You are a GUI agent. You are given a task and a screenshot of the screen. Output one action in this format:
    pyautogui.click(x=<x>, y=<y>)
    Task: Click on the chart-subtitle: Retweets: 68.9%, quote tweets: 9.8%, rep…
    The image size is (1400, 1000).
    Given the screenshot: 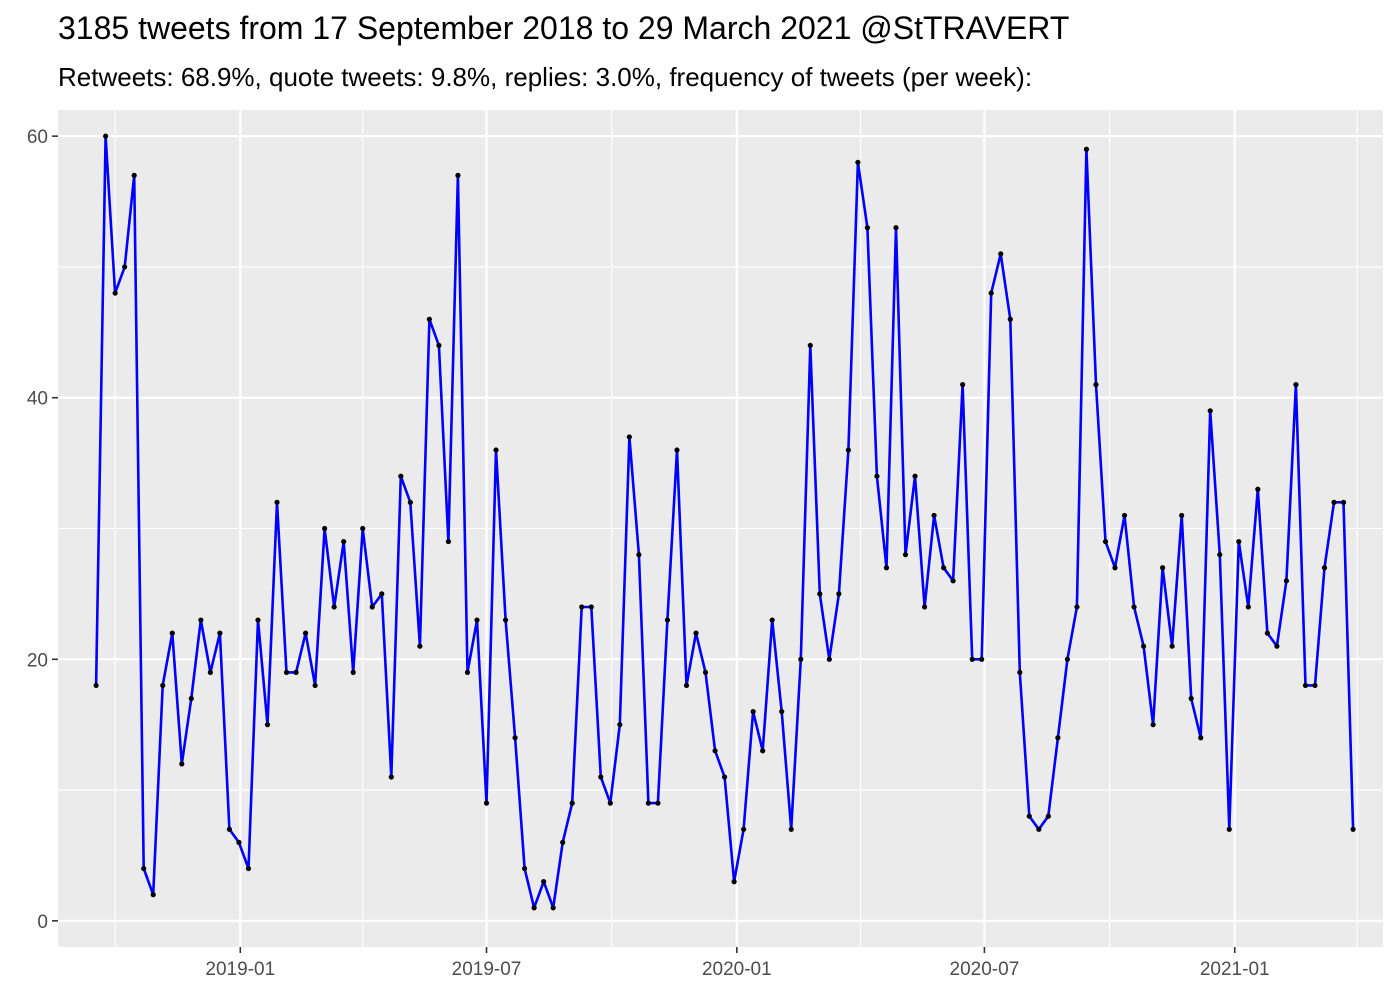 What is the action you would take?
    pyautogui.click(x=545, y=77)
    